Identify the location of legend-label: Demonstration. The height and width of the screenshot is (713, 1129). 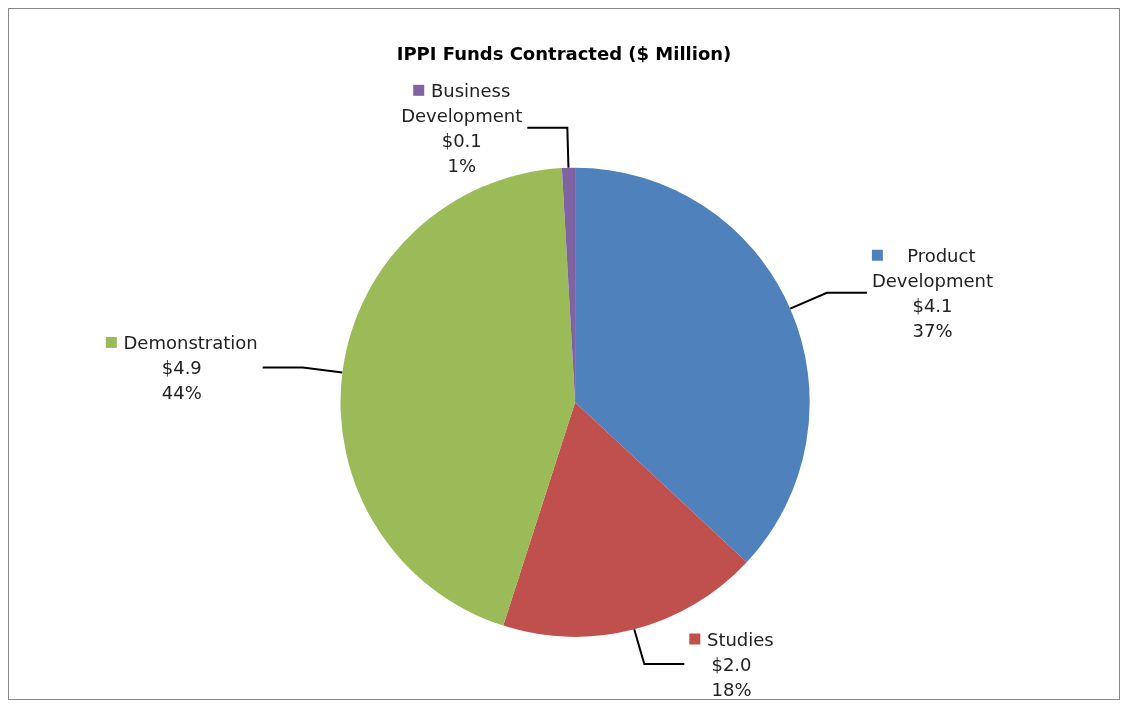
(190, 342).